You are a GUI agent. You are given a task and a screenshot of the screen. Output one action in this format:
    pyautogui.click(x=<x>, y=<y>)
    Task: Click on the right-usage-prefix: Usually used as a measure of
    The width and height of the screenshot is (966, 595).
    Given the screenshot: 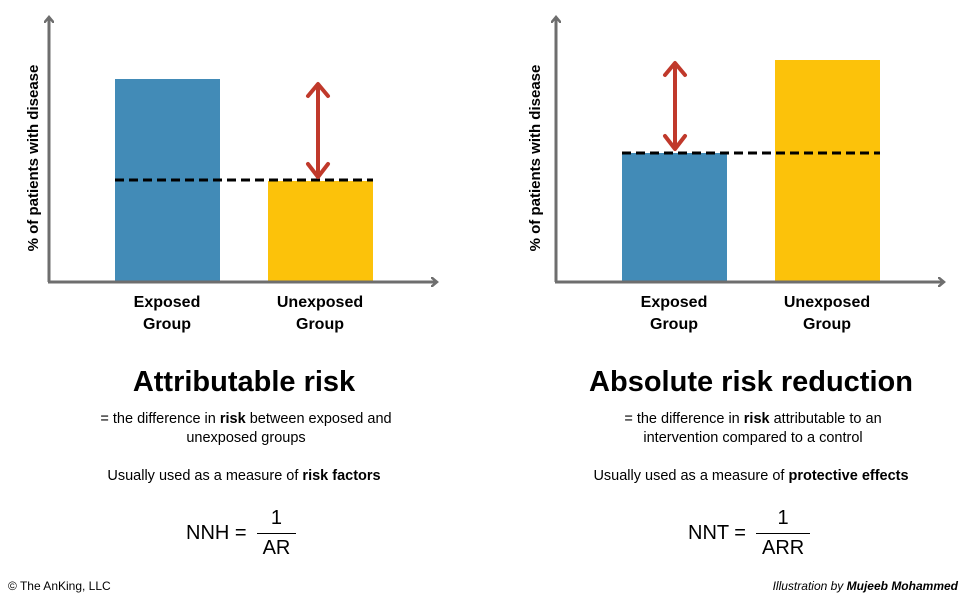 What is the action you would take?
    pyautogui.click(x=691, y=476)
    